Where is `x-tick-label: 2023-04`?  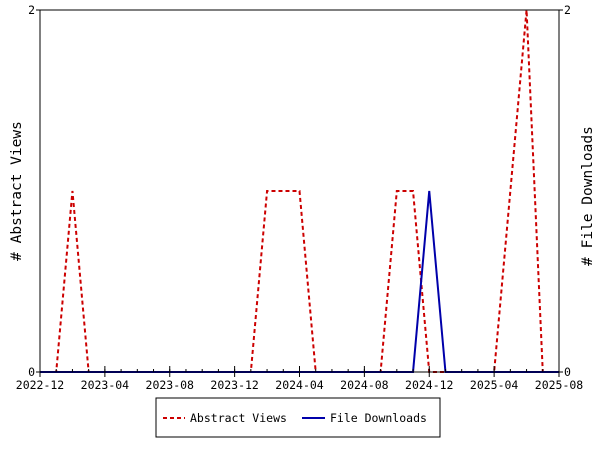 x-tick-label: 2023-04 is located at coordinates (105, 385).